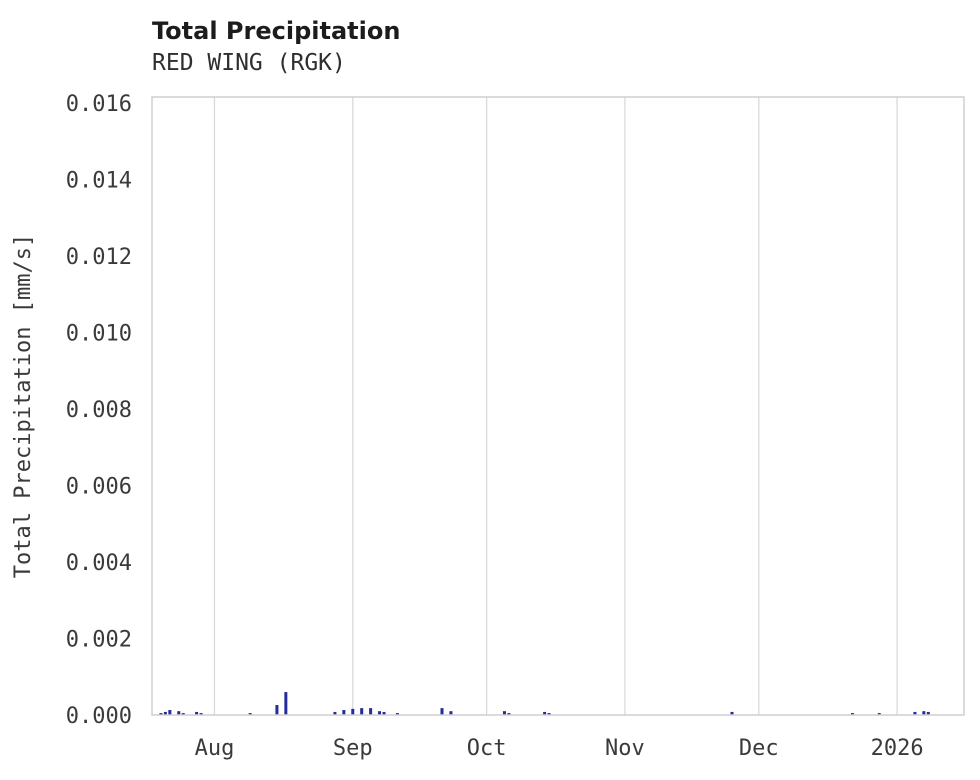  What do you see at coordinates (559, 748) in the screenshot?
I see `x-axis: Aug Sep Oct Nov Dec 2026` at bounding box center [559, 748].